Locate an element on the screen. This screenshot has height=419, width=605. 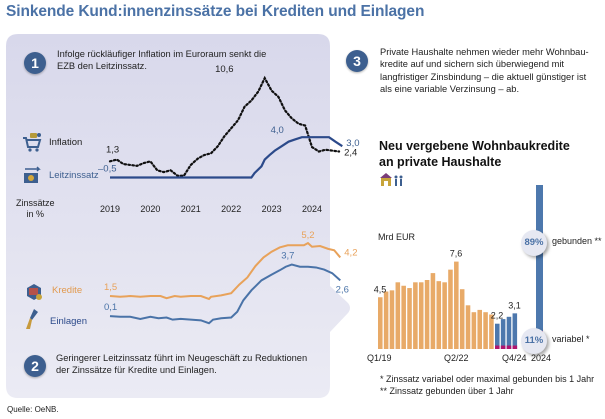
money-bag-icon is located at coordinates (34, 292).